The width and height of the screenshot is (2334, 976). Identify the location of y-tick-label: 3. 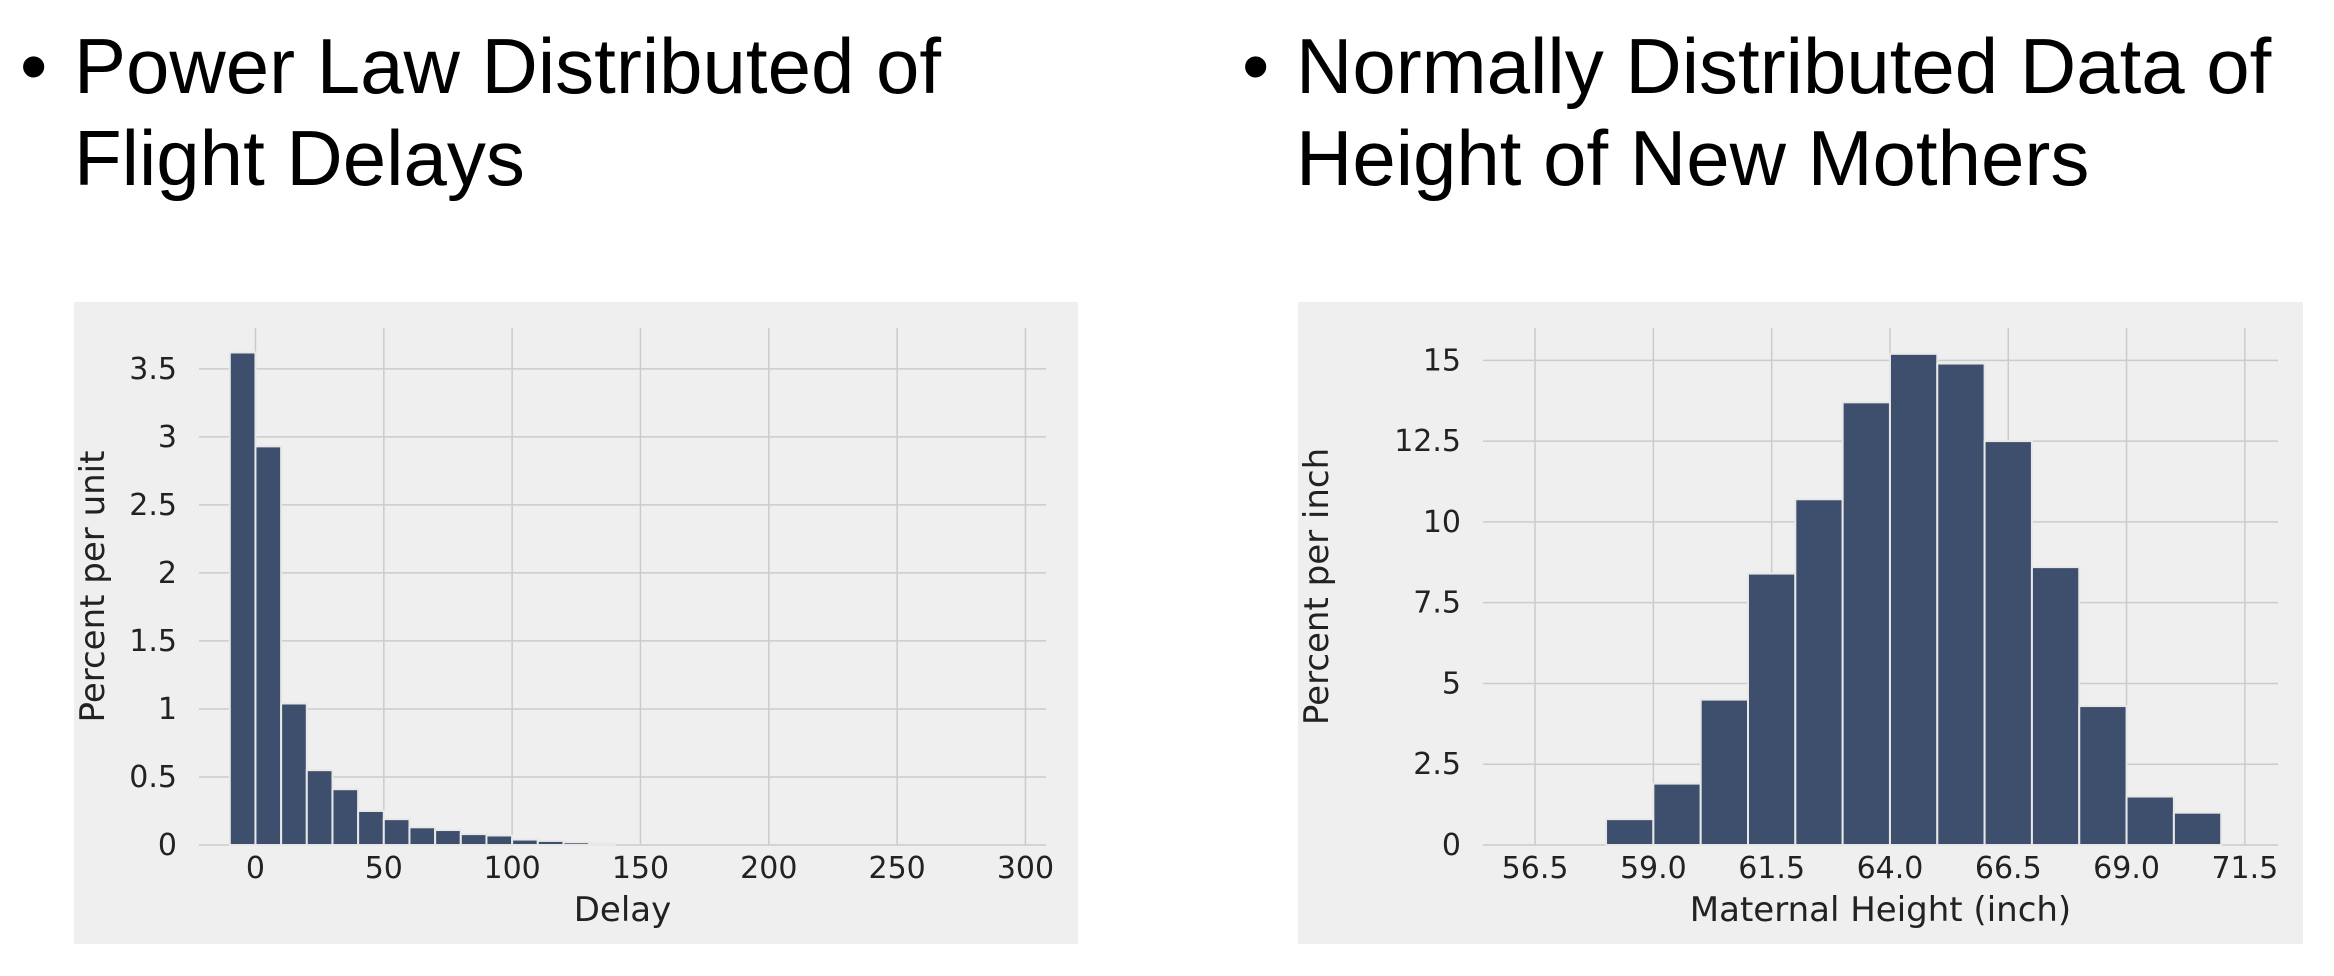
(167, 437).